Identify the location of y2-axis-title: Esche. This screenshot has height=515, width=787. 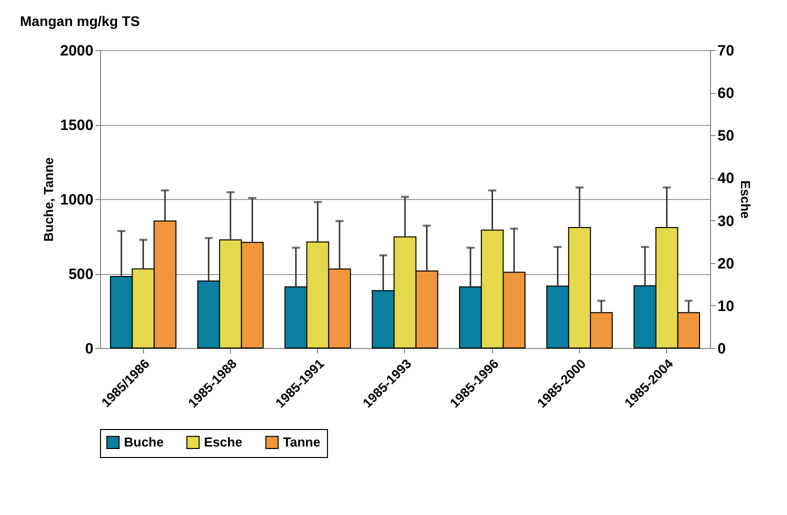
(746, 199).